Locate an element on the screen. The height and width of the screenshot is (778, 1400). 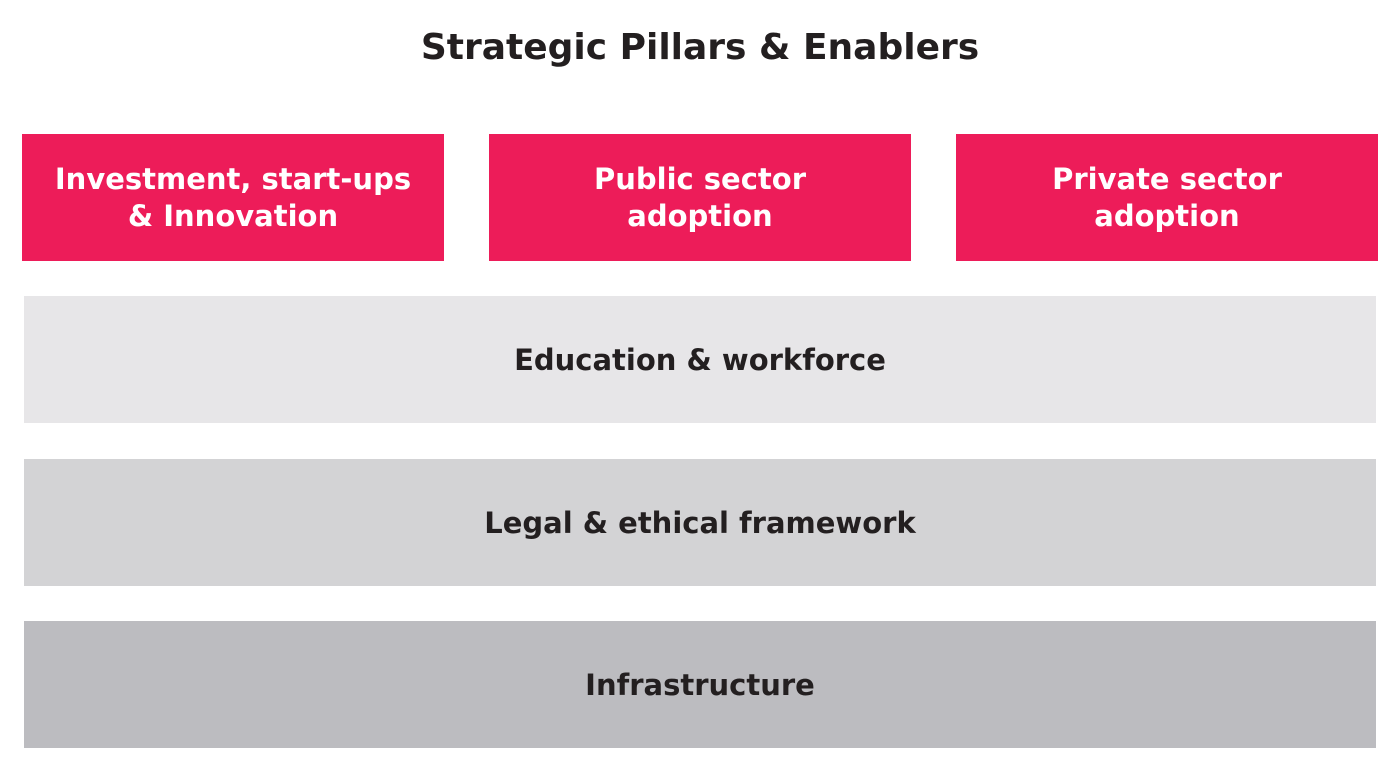
enabler-label: Education & workforce is located at coordinates (700, 359).